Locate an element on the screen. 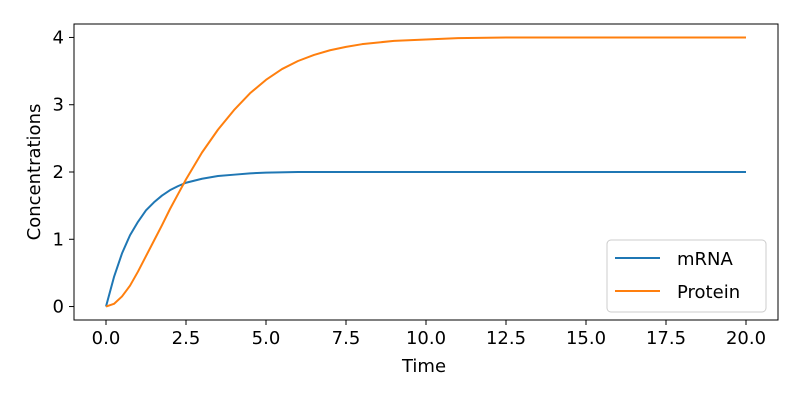  y-axis-ticks: 0 1 2 3 4 is located at coordinates (63, 172).